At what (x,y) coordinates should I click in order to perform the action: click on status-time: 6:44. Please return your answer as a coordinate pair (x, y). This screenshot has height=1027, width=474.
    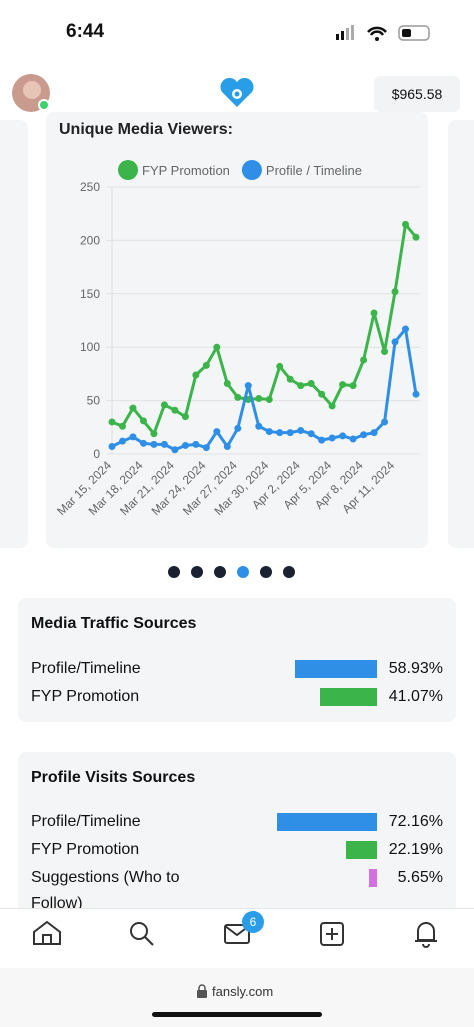
    Looking at the image, I should click on (85, 31).